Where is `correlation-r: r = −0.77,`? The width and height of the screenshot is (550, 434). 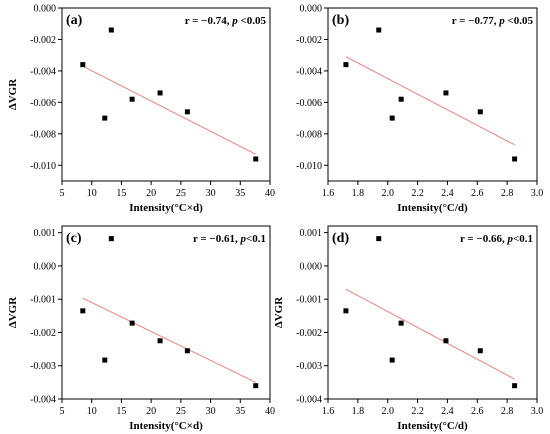
correlation-r: r = −0.77, is located at coordinates (475, 21).